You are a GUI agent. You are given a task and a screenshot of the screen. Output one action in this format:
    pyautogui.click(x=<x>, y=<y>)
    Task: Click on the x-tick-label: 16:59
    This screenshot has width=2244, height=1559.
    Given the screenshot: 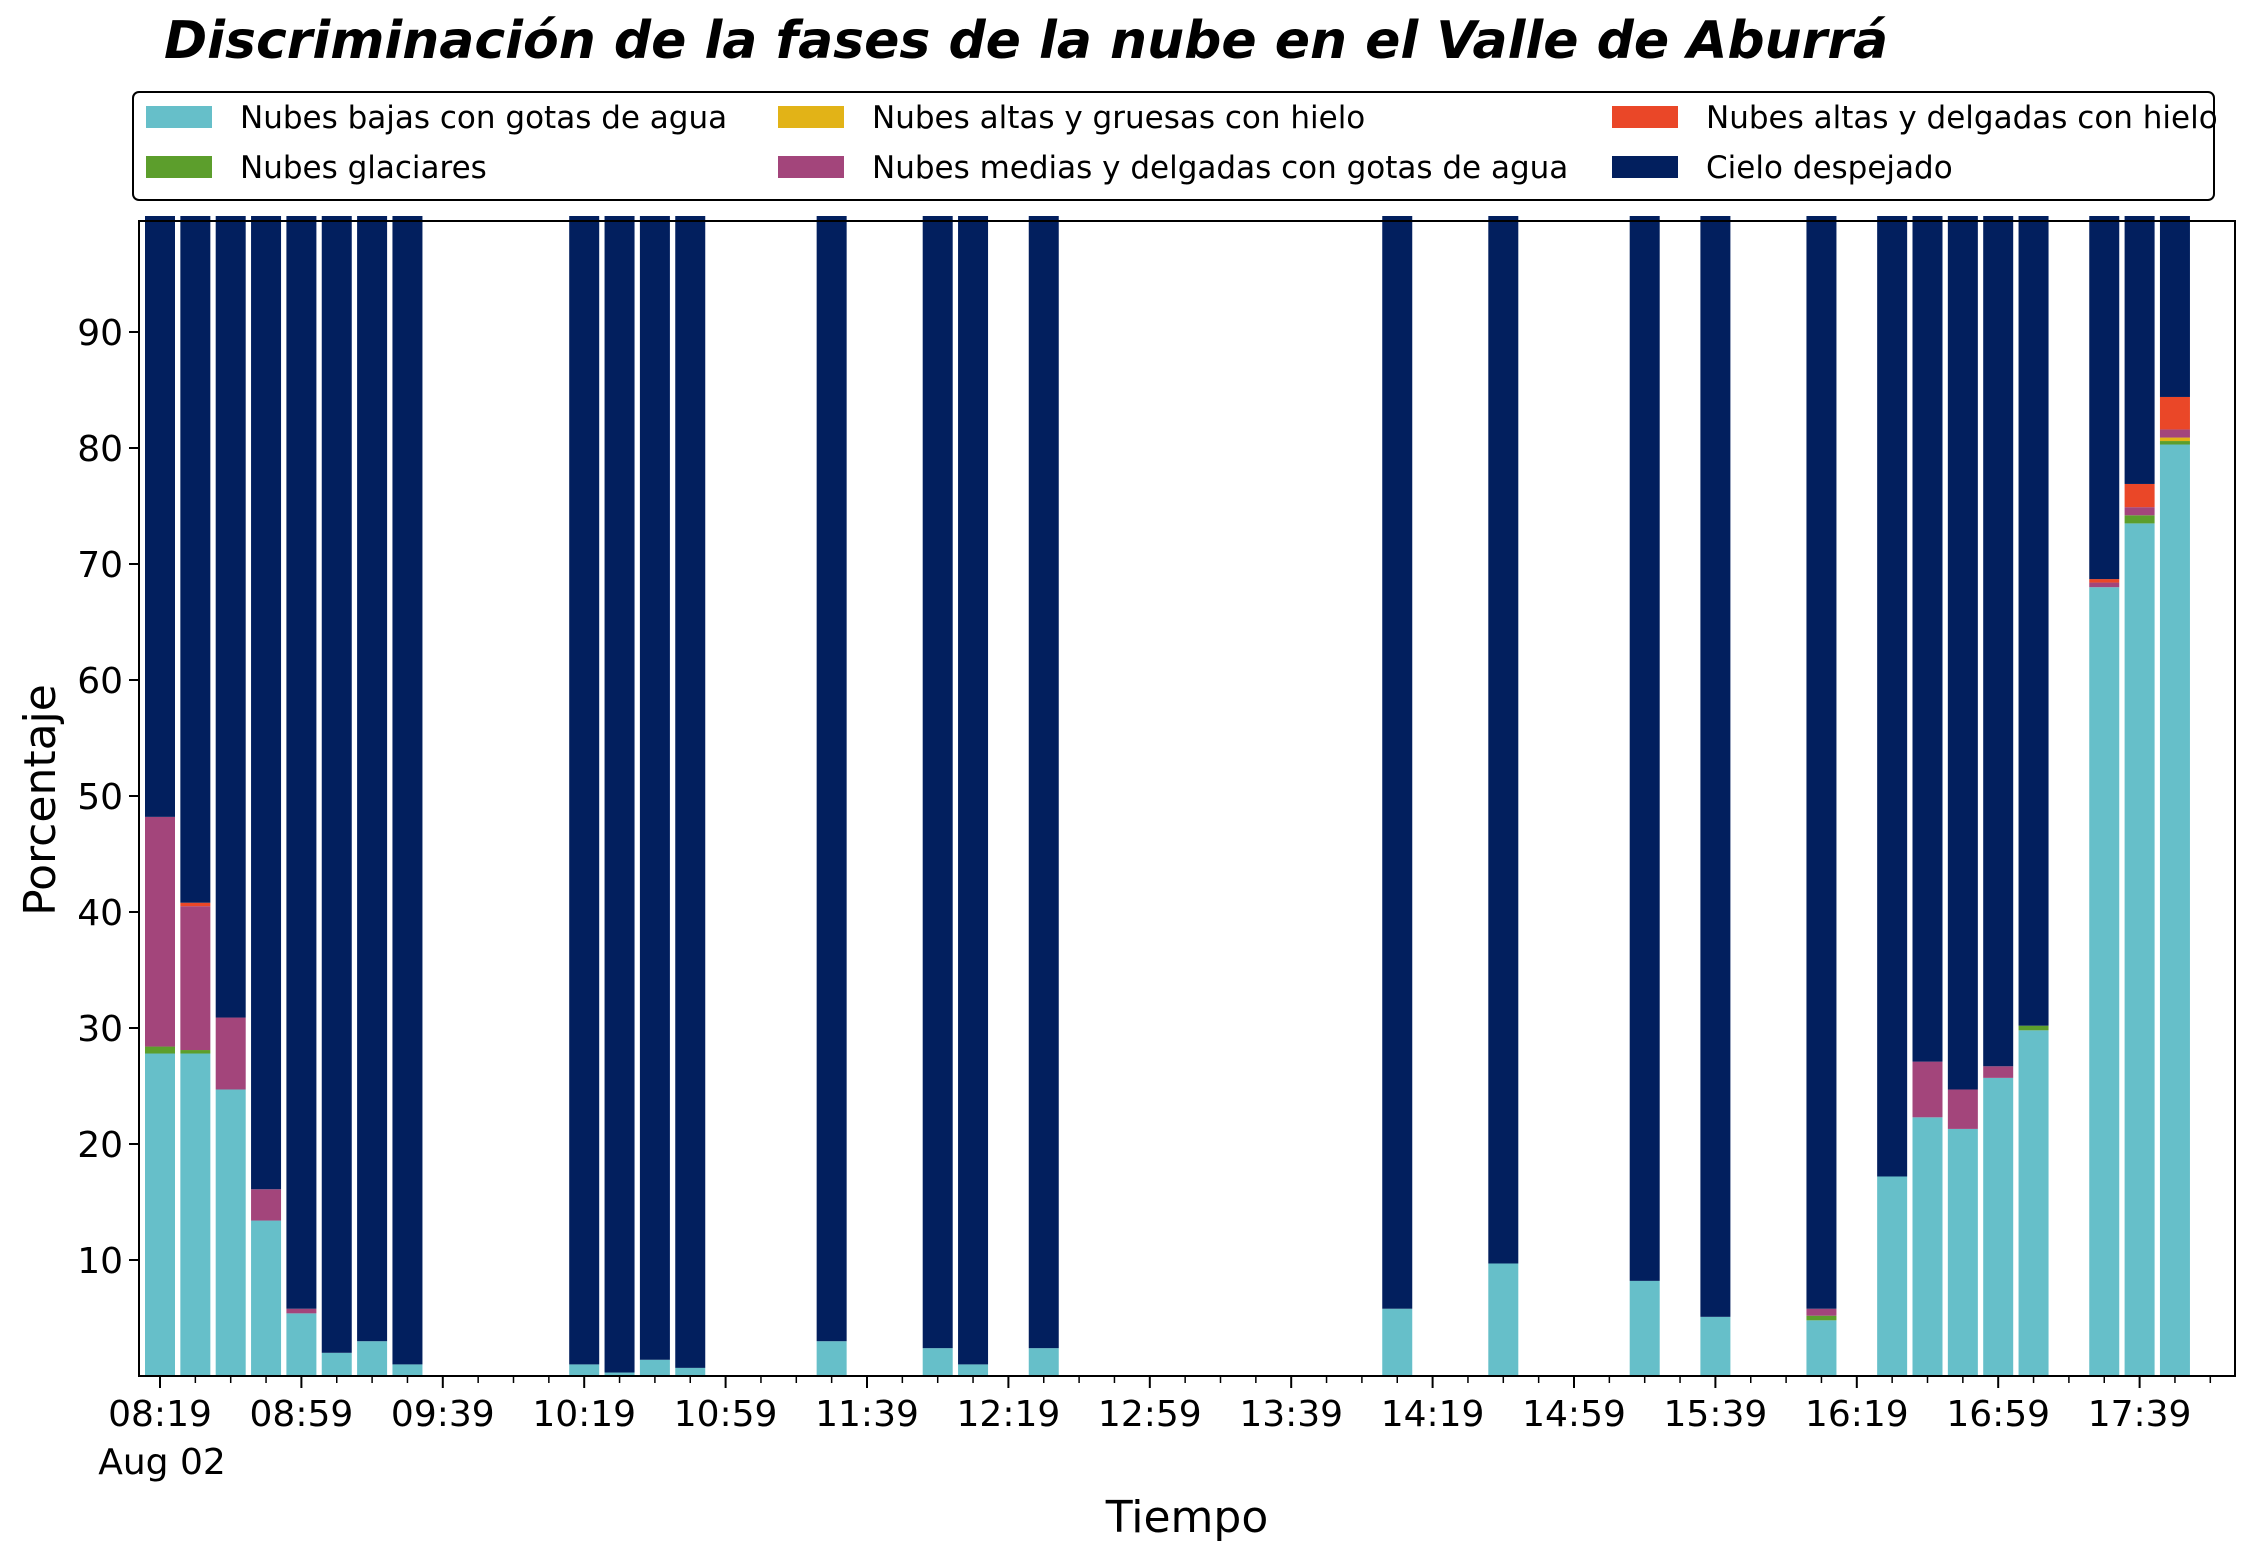 What is the action you would take?
    pyautogui.click(x=1998, y=1414)
    